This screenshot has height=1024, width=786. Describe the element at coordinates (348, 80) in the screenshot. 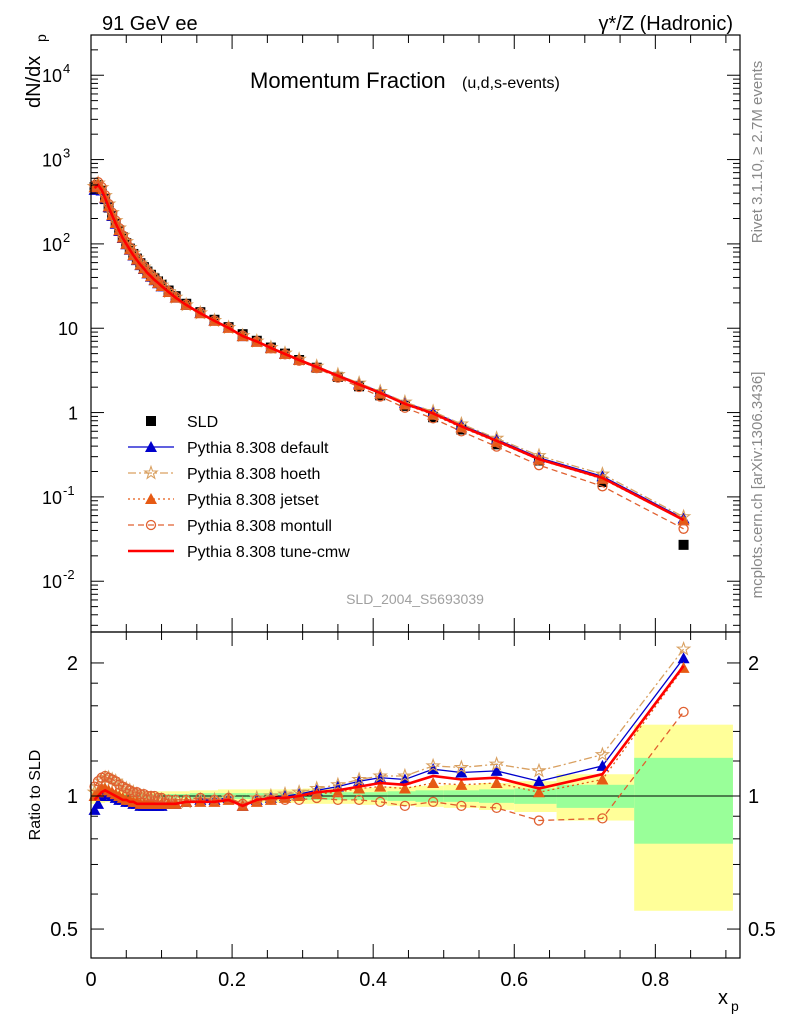

I see `chart-title: Momentum Fraction` at that location.